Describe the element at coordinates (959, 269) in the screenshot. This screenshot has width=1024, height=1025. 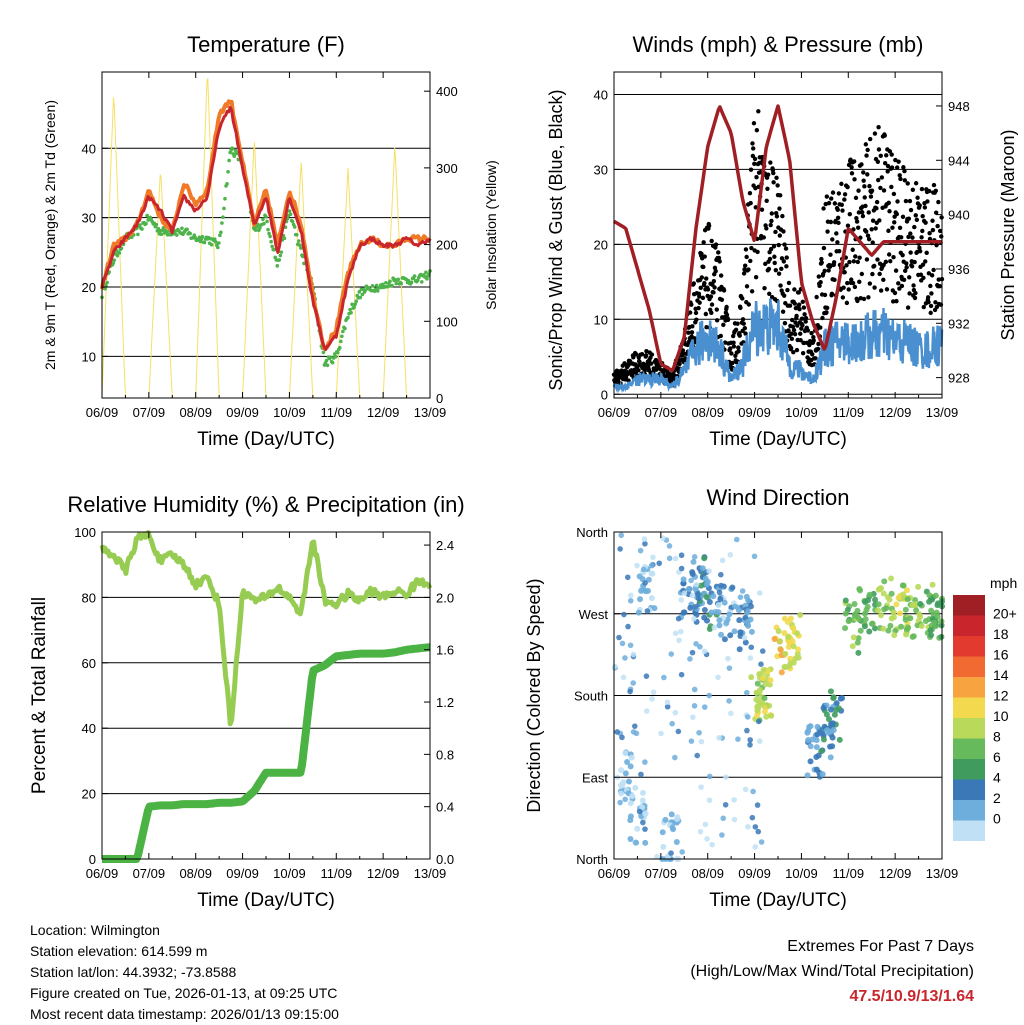
I see `y2-tick-label: 936` at that location.